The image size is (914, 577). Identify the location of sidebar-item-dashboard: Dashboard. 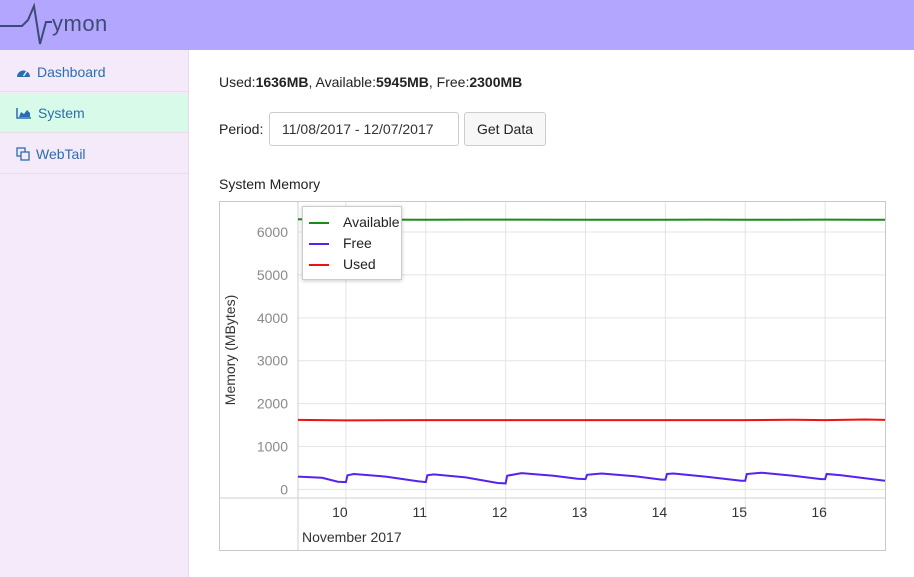
(94, 72).